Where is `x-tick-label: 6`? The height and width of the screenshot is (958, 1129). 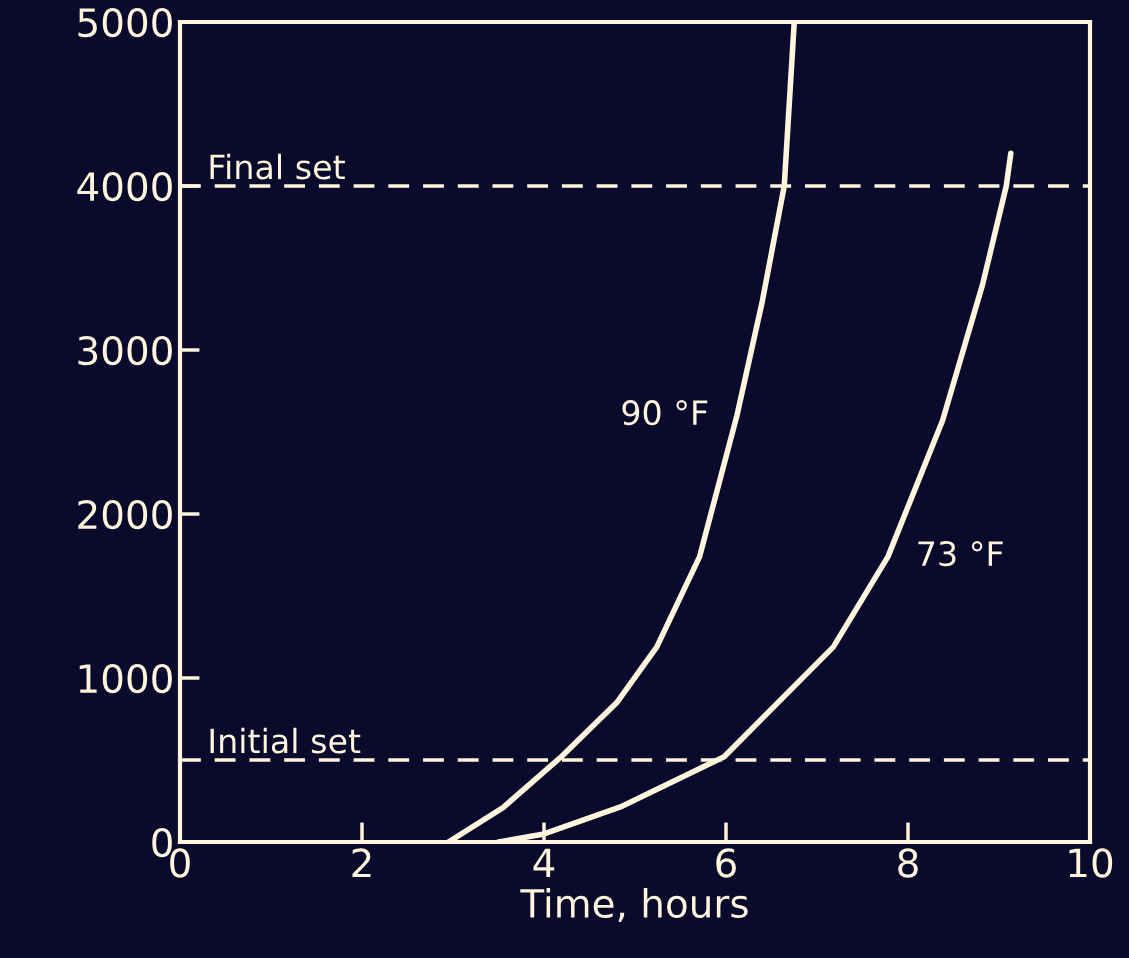 x-tick-label: 6 is located at coordinates (726, 863).